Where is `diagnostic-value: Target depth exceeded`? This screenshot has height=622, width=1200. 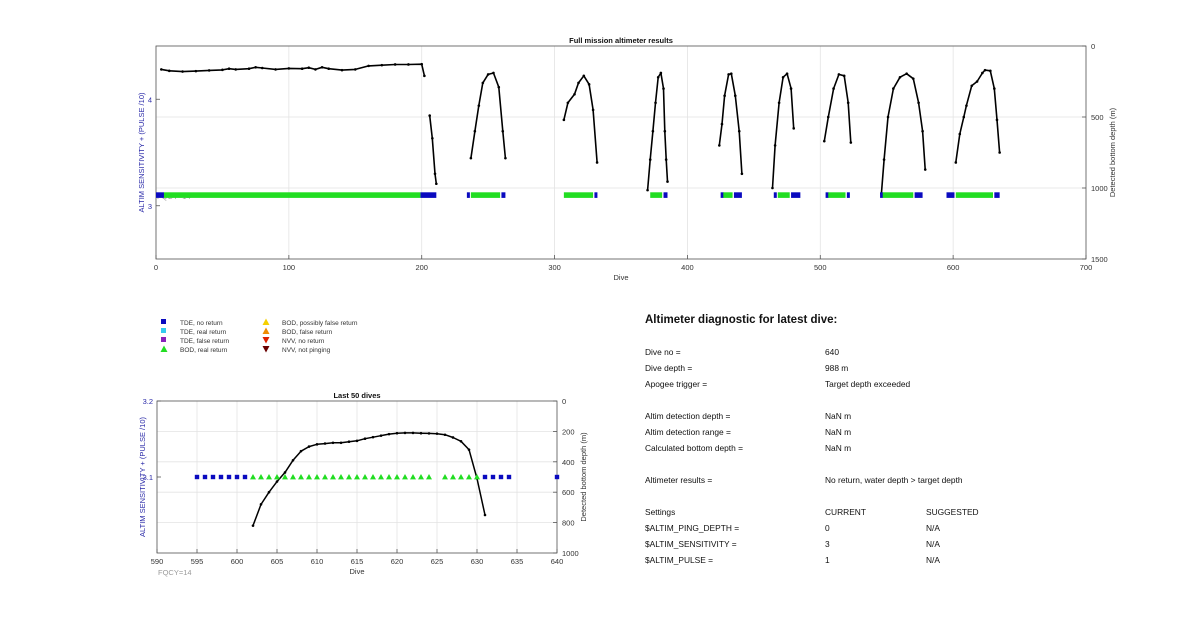 diagnostic-value: Target depth exceeded is located at coordinates (868, 384).